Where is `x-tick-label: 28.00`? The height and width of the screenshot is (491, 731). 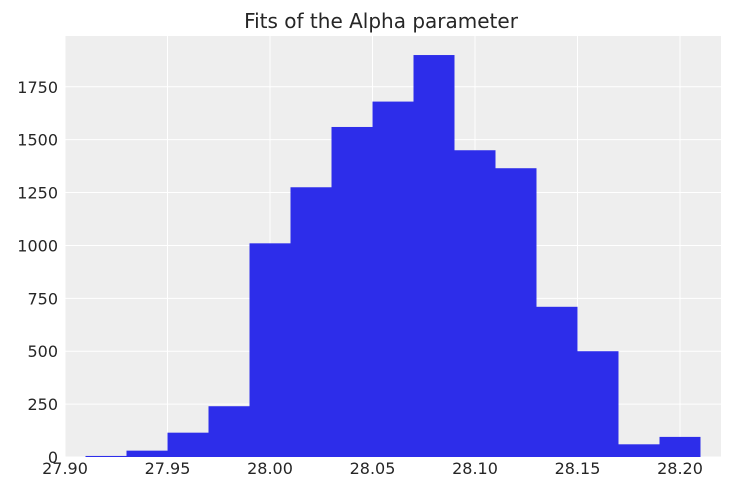
x-tick-label: 28.00 is located at coordinates (270, 468).